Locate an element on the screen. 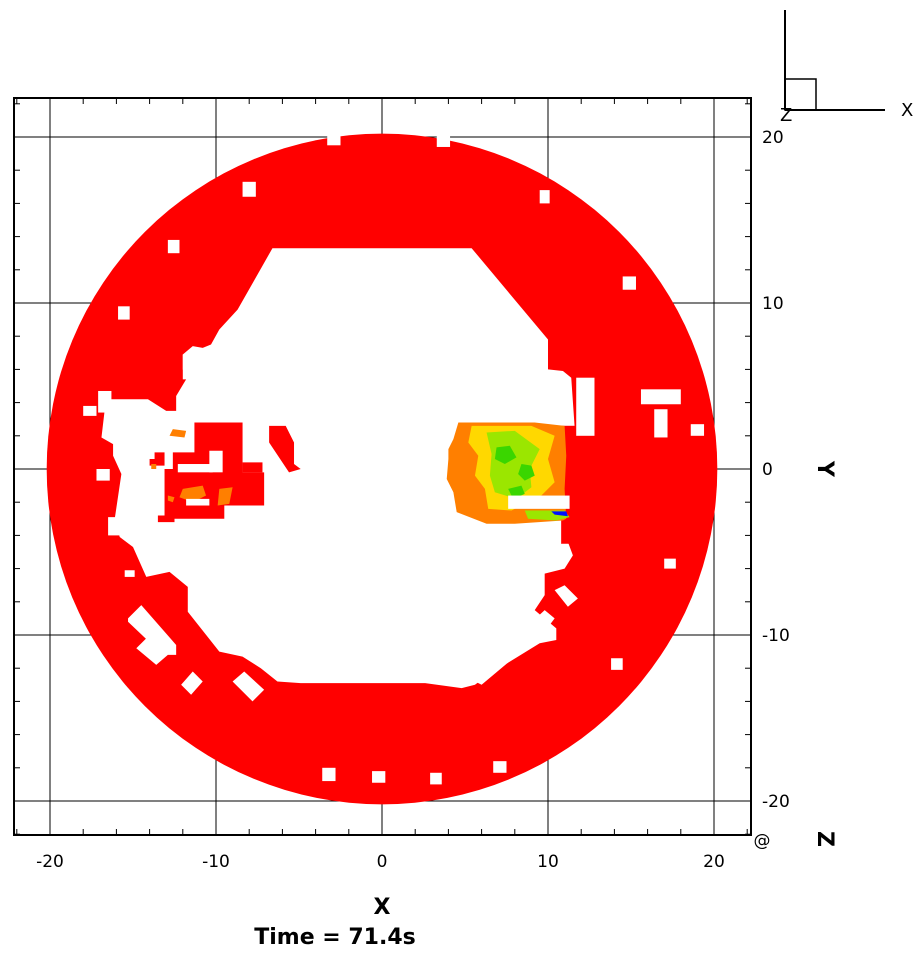 The width and height of the screenshot is (920, 957). time-label: Time = 71.4s is located at coordinates (335, 937).